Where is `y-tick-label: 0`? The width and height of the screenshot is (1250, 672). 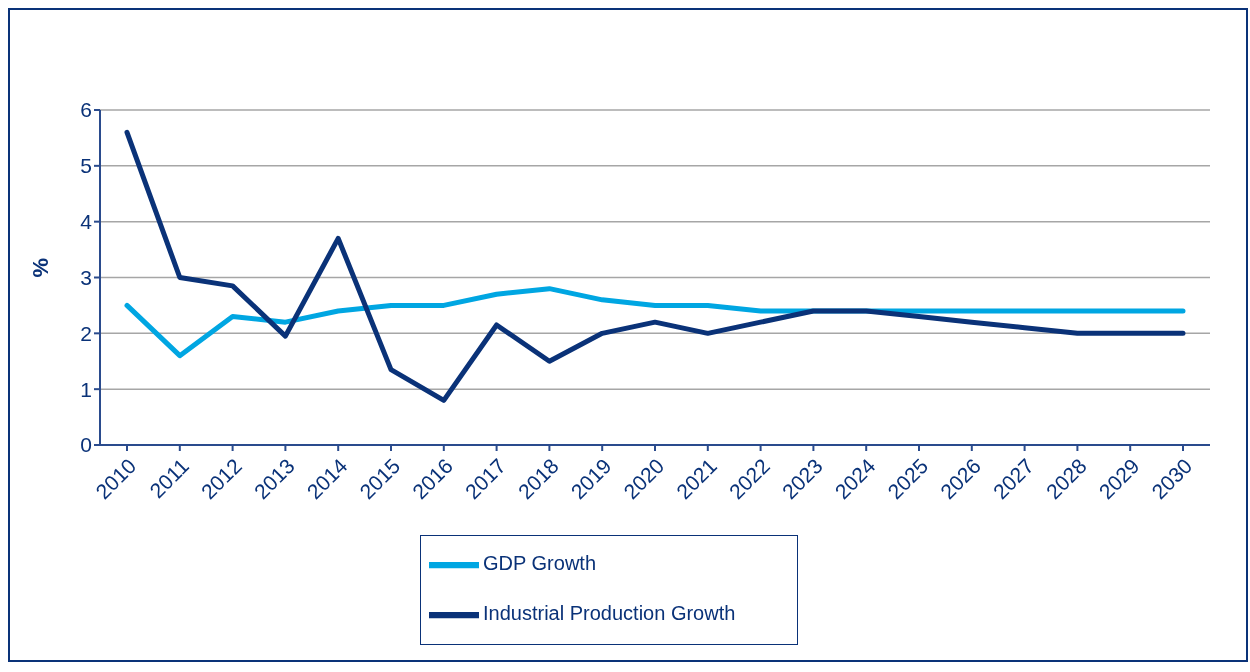 y-tick-label: 0 is located at coordinates (86, 445).